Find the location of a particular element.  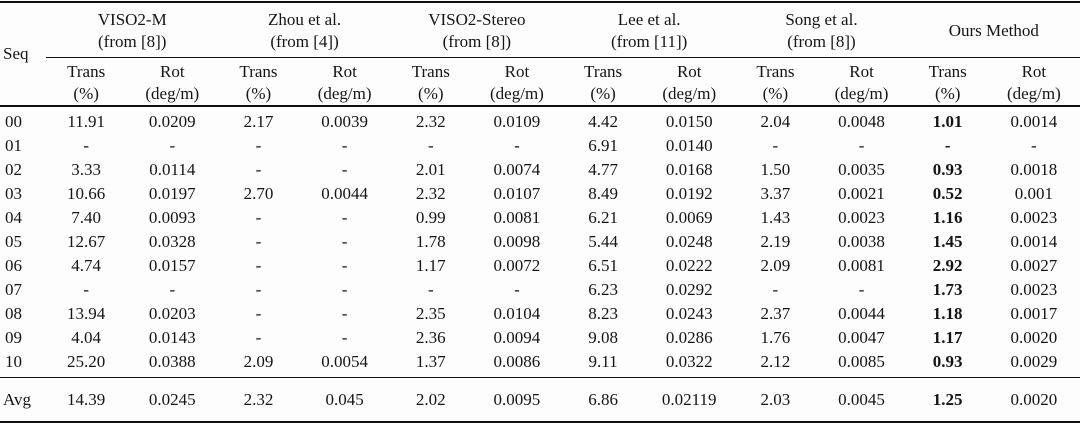

row-header: 05 is located at coordinates (13, 241).